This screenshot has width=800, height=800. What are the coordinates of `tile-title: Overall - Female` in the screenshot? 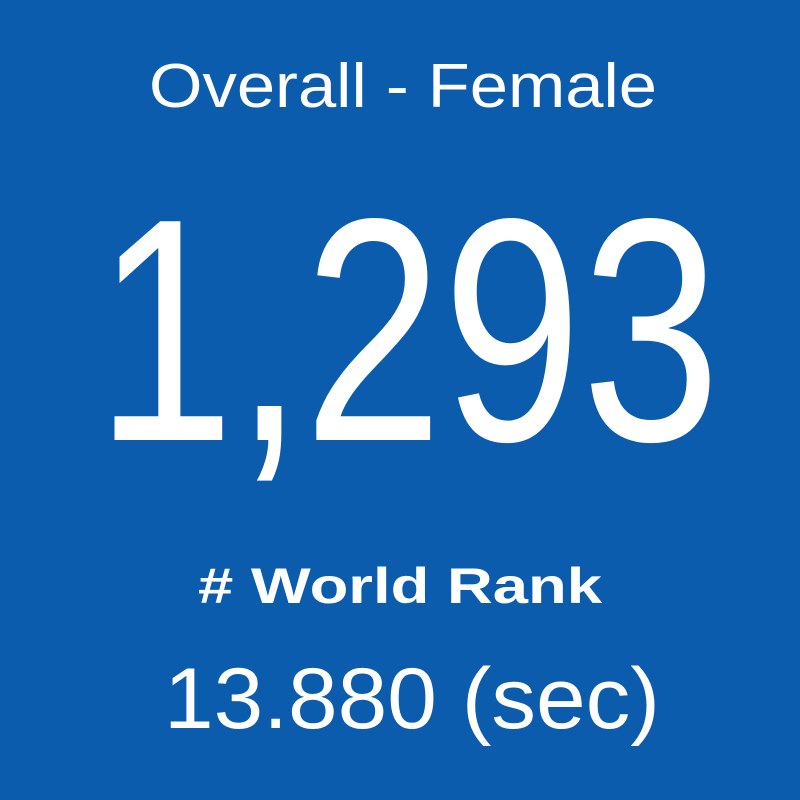 It's located at (403, 86).